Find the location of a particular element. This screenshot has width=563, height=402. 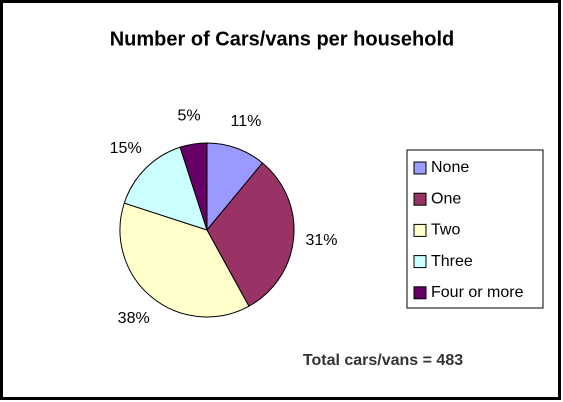

data-label: 11% is located at coordinates (246, 121).